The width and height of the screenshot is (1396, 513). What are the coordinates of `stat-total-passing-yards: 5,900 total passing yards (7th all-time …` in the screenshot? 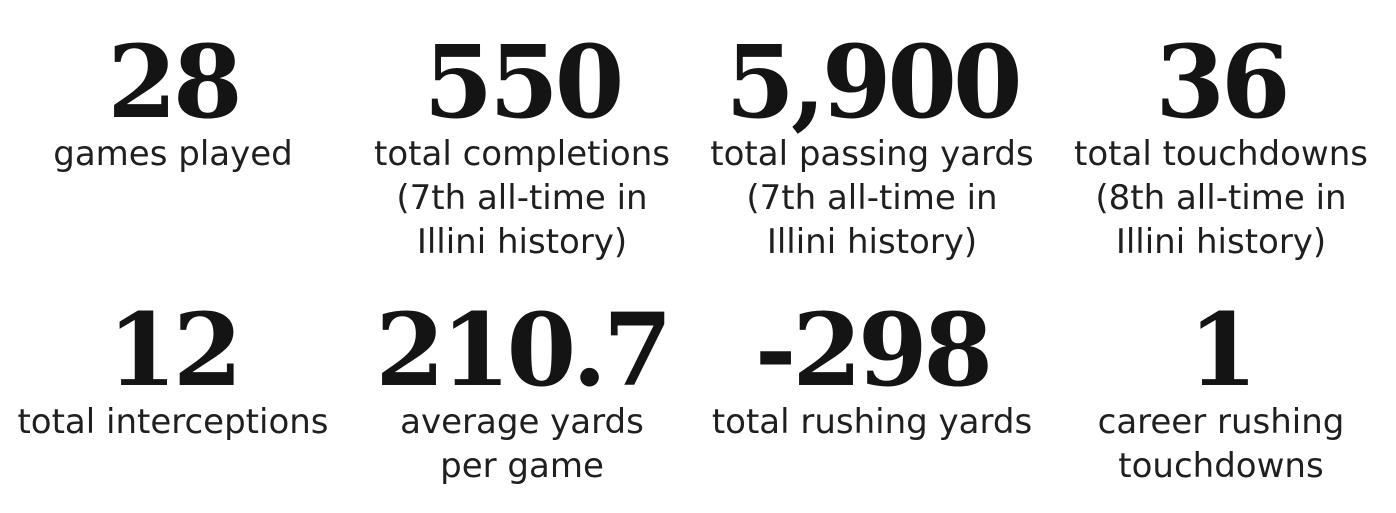 It's located at (872, 148).